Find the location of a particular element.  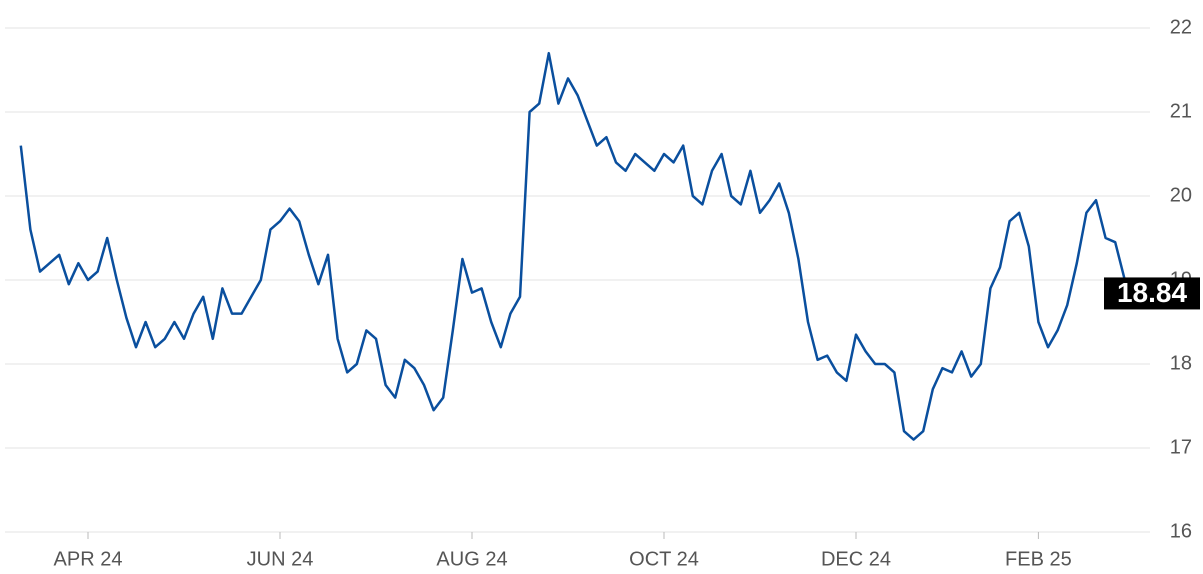

last-value-badge is located at coordinates (1152, 293).